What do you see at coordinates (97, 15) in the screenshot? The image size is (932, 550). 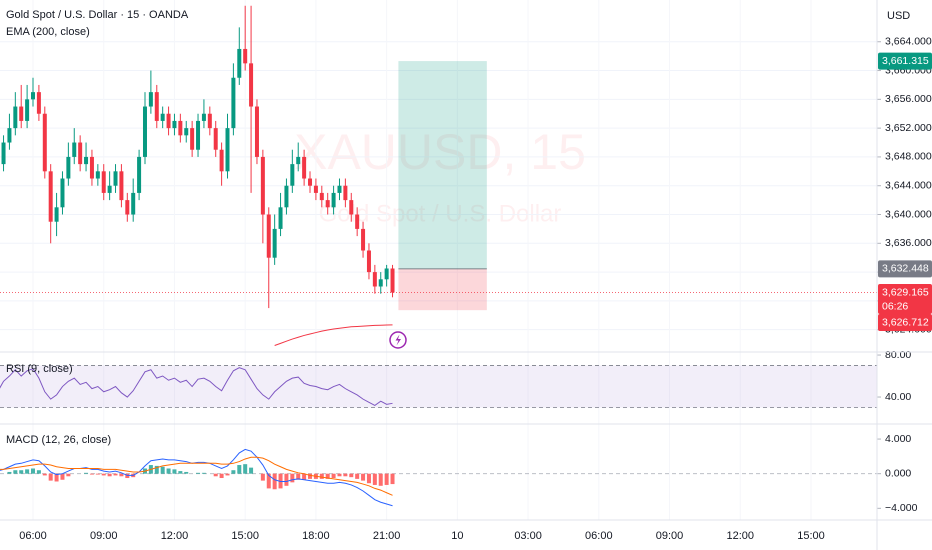 I see `symbol-title: Gold Spot / U.S. Dollar · 15 · OANDA` at bounding box center [97, 15].